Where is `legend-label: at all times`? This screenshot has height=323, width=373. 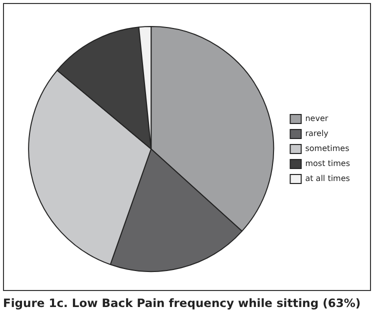 legend-label: at all times is located at coordinates (327, 179).